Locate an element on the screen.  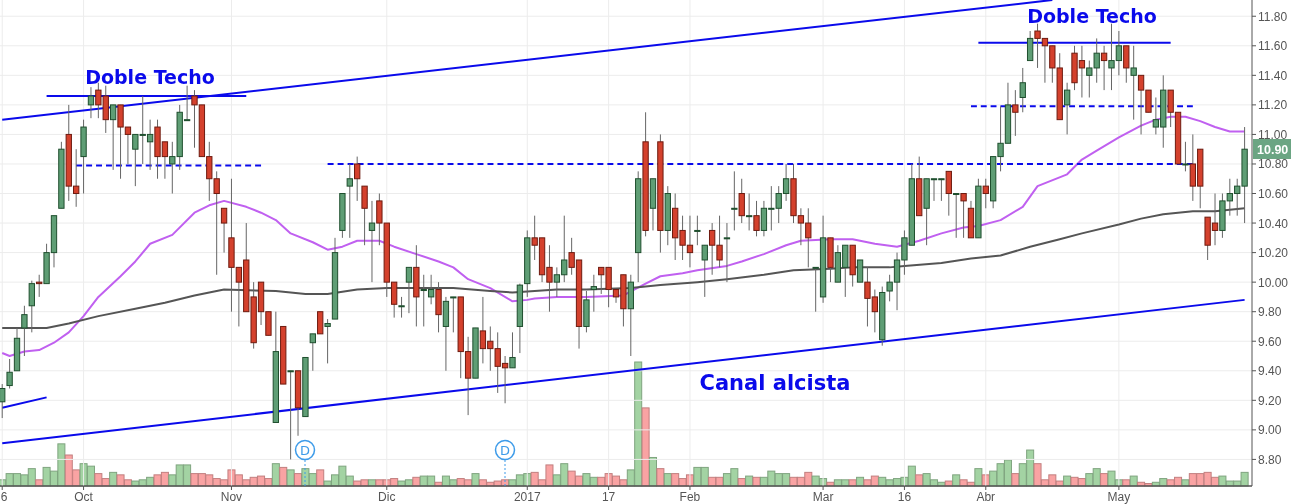
x-tick-label: Nov is located at coordinates (231, 497).